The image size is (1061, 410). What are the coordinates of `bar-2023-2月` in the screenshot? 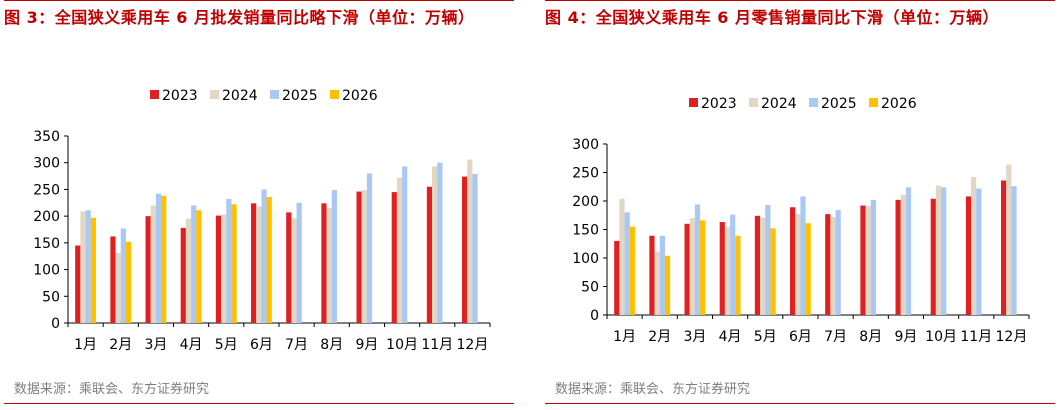 It's located at (113, 279).